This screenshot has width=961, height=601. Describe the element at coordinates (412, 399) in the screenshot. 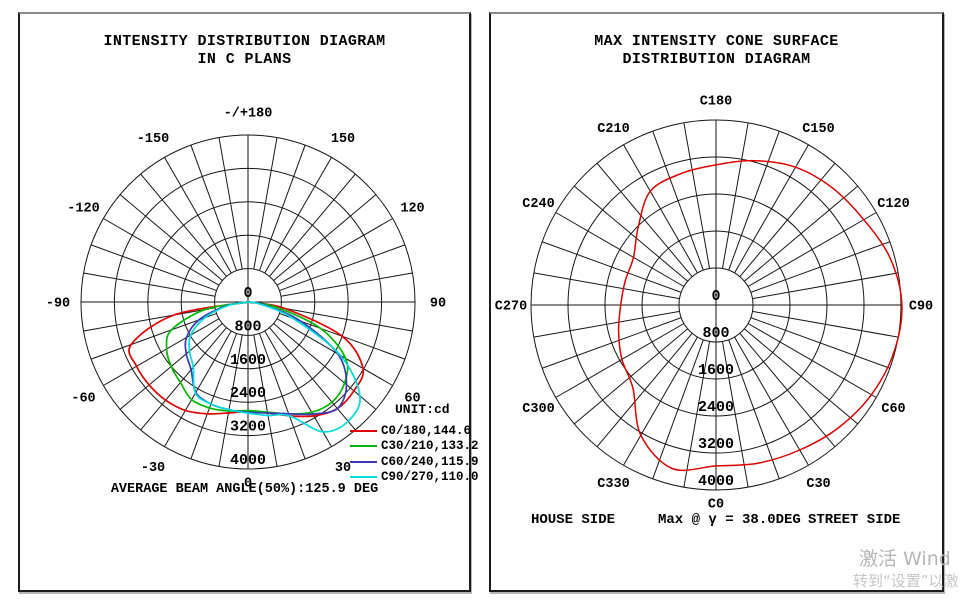

I see `angle-label: 60` at that location.